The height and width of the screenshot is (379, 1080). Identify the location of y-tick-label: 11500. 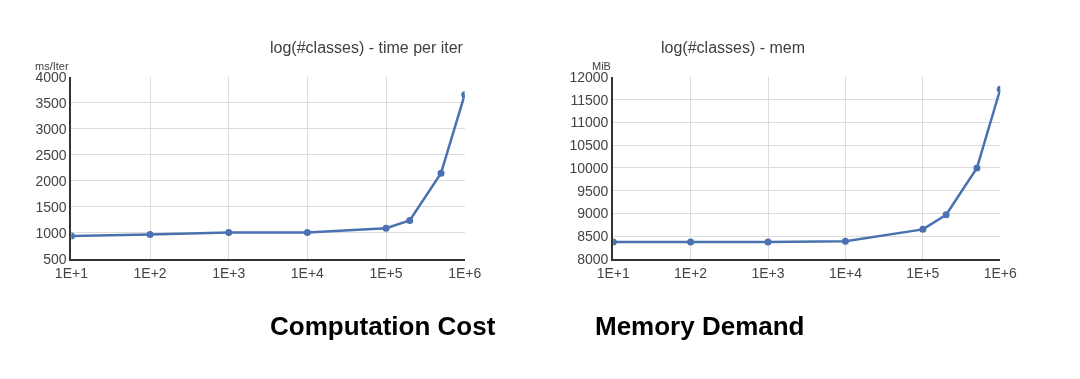
(589, 99).